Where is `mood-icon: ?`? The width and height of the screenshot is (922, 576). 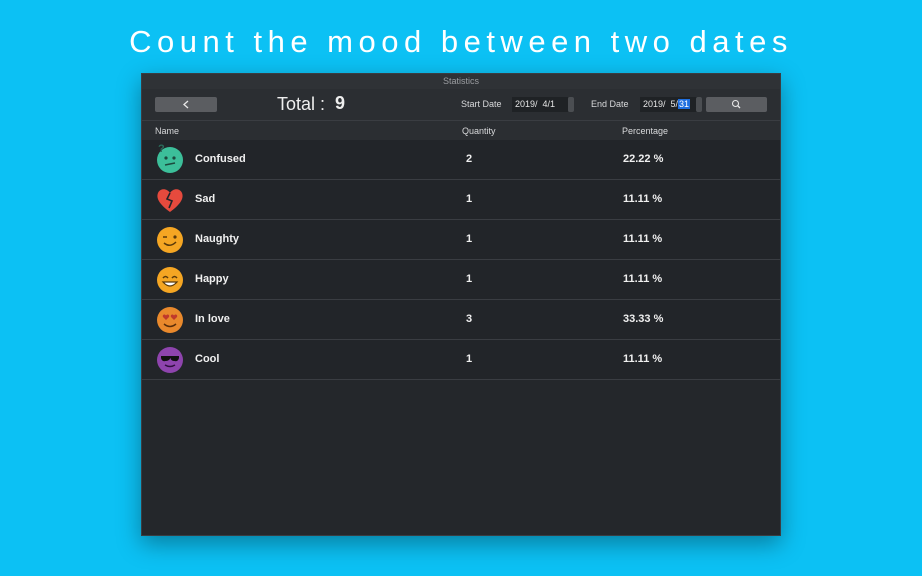 mood-icon: ? is located at coordinates (170, 158).